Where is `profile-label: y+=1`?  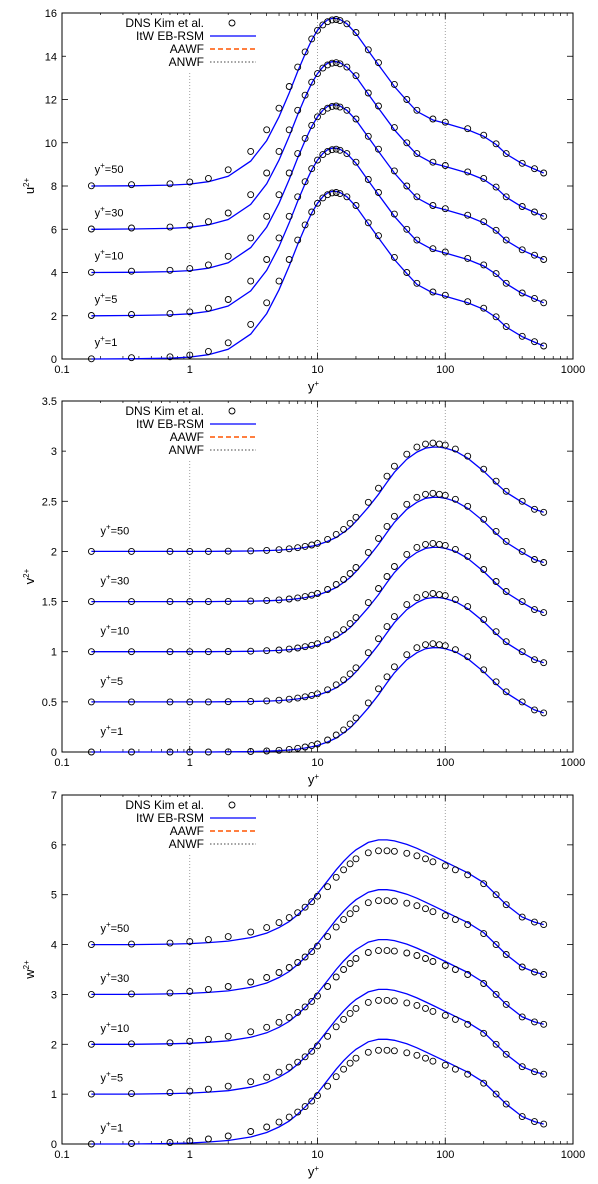
profile-label: y+=1 is located at coordinates (111, 1127).